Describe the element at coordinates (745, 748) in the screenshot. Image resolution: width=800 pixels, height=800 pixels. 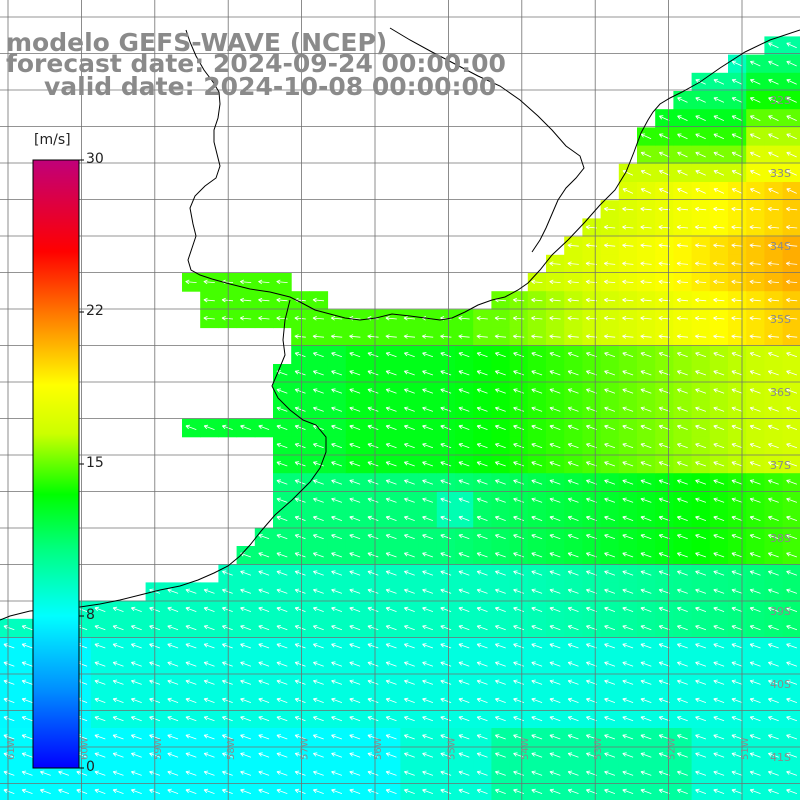
I see `longitude-label: 51W` at that location.